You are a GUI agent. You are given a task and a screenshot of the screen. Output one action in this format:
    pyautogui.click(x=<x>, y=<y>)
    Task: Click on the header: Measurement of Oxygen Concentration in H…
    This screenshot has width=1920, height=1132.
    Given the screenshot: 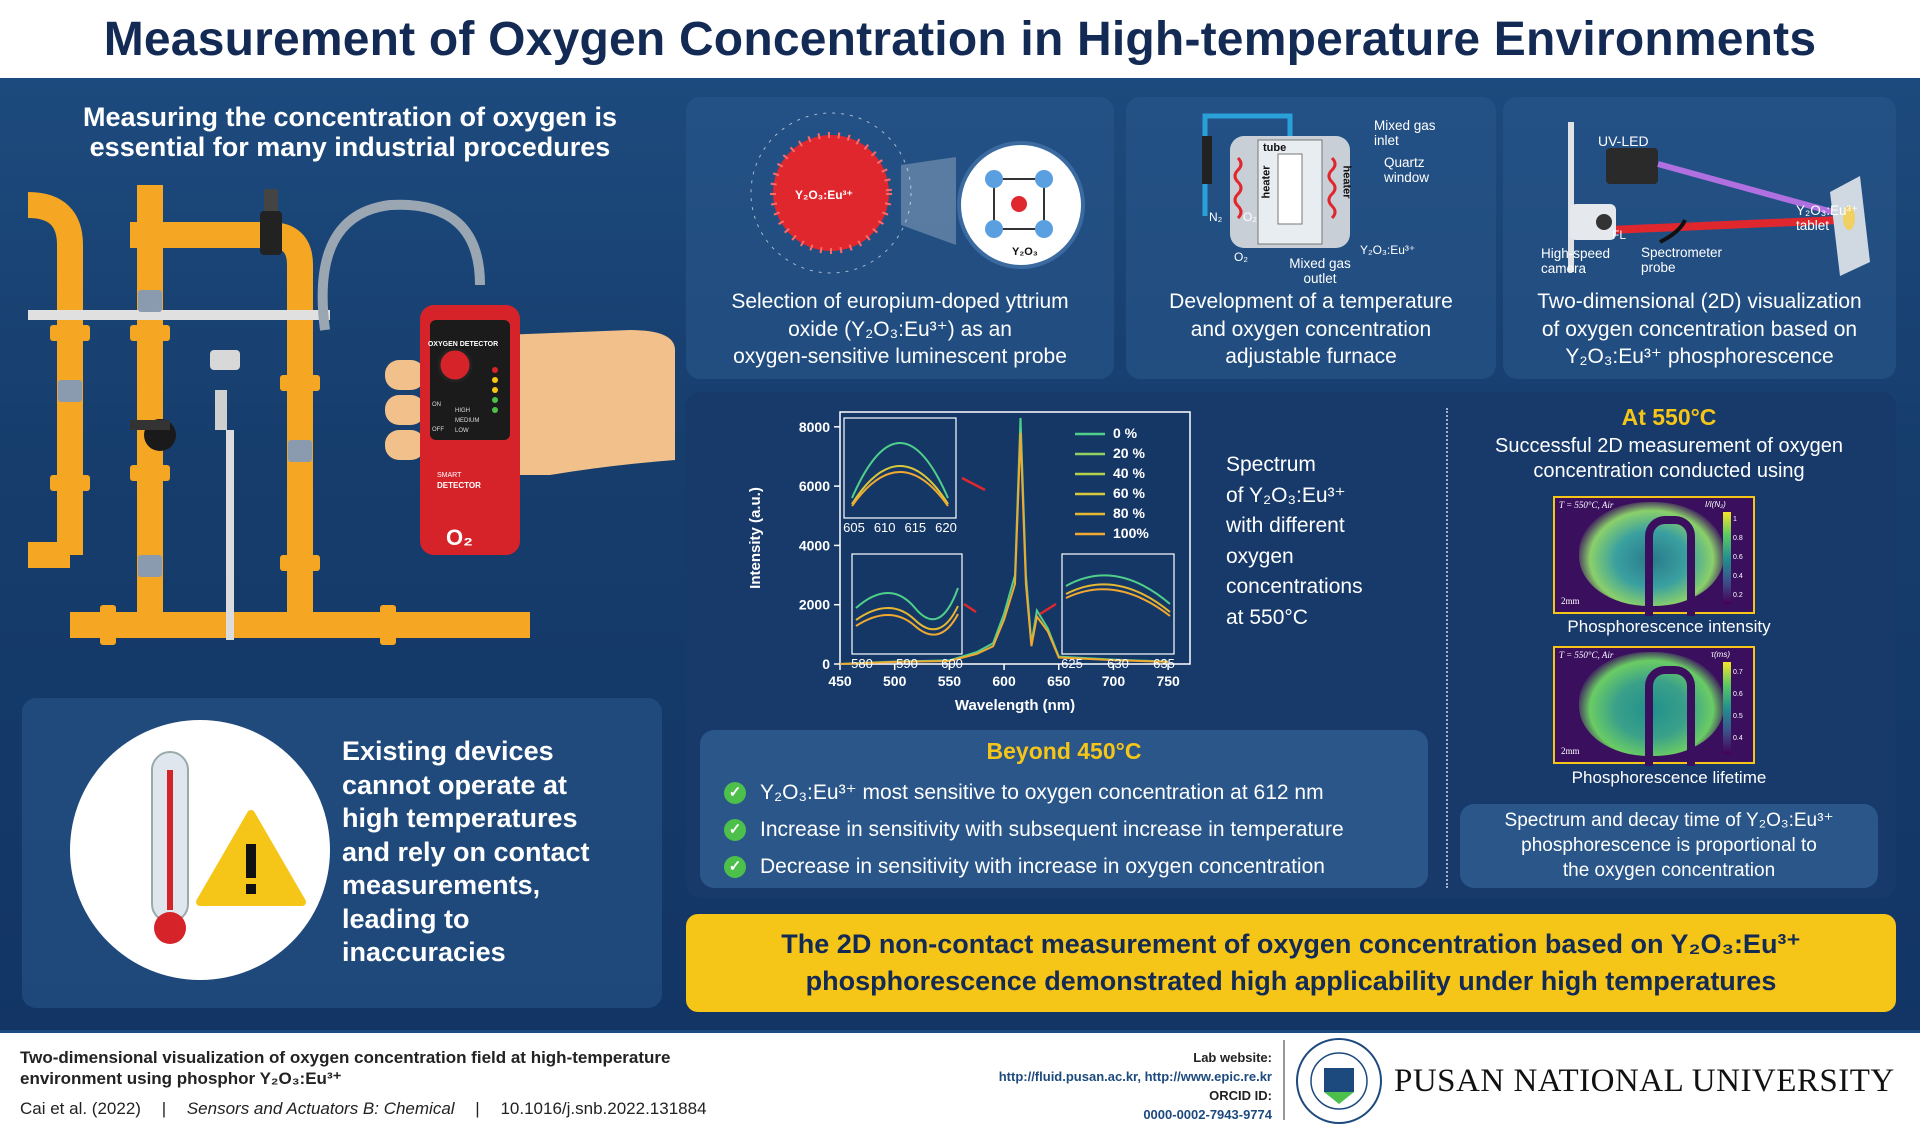 What is the action you would take?
    pyautogui.click(x=960, y=39)
    